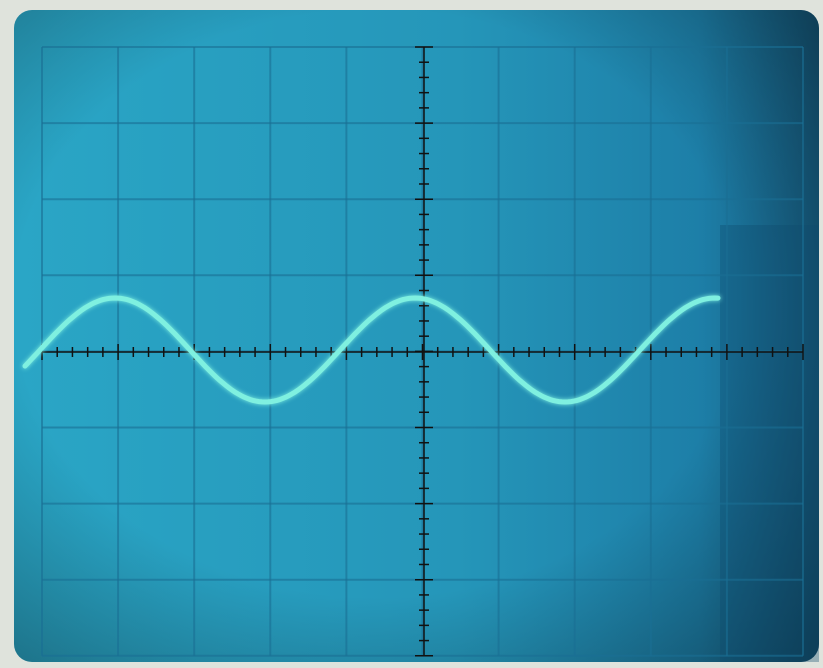 The height and width of the screenshot is (668, 823). What do you see at coordinates (371, 350) in the screenshot?
I see `waveform-trace` at bounding box center [371, 350].